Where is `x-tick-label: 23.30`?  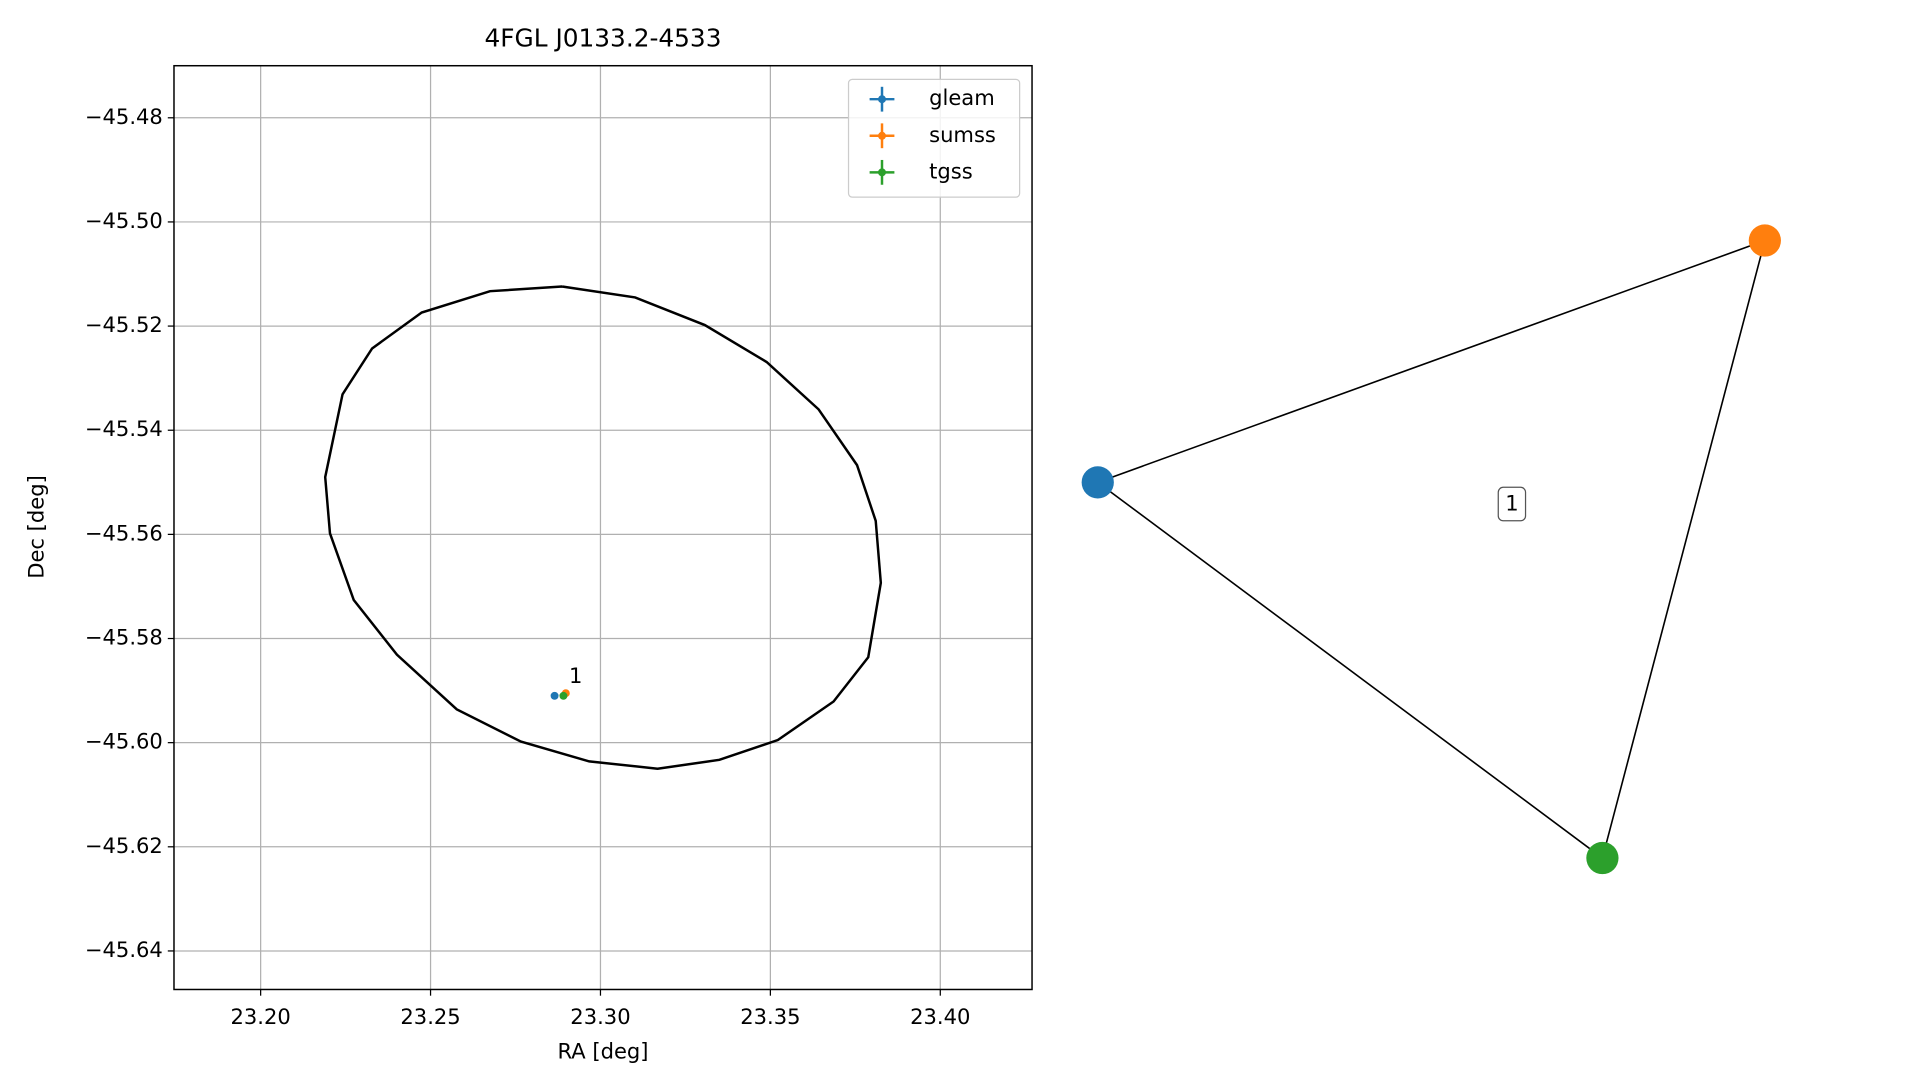
x-tick-label: 23.30 is located at coordinates (600, 1016).